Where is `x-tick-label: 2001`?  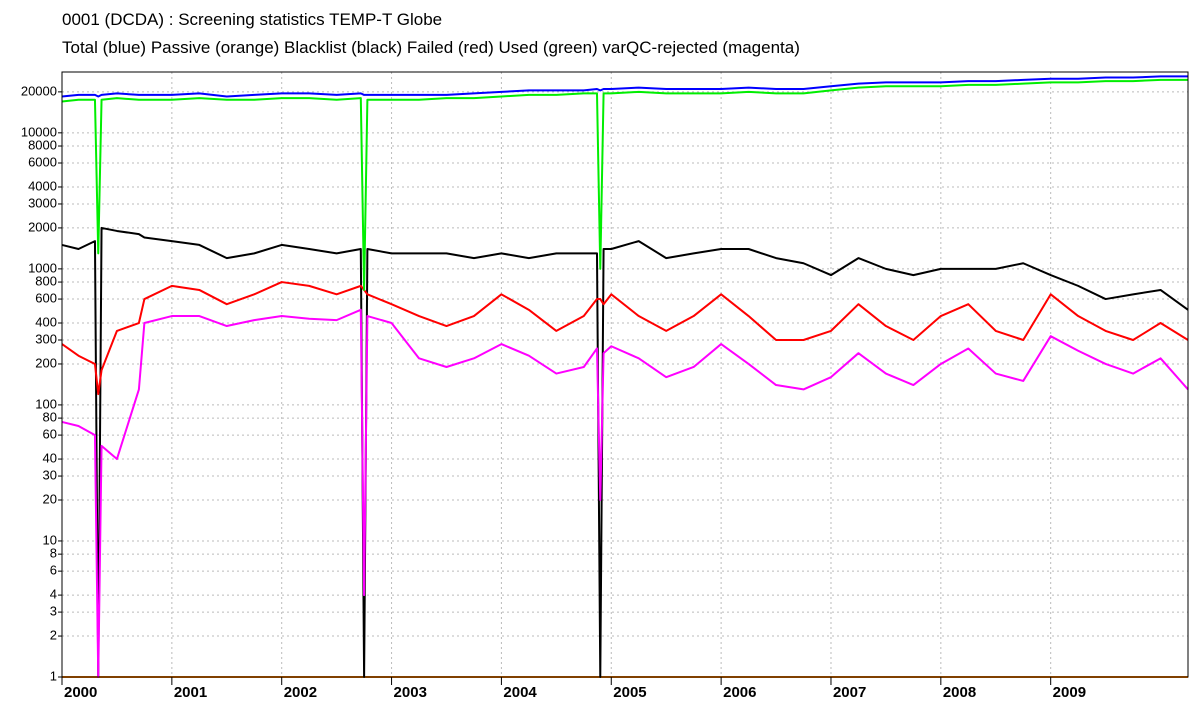
x-tick-label: 2001 is located at coordinates (190, 692).